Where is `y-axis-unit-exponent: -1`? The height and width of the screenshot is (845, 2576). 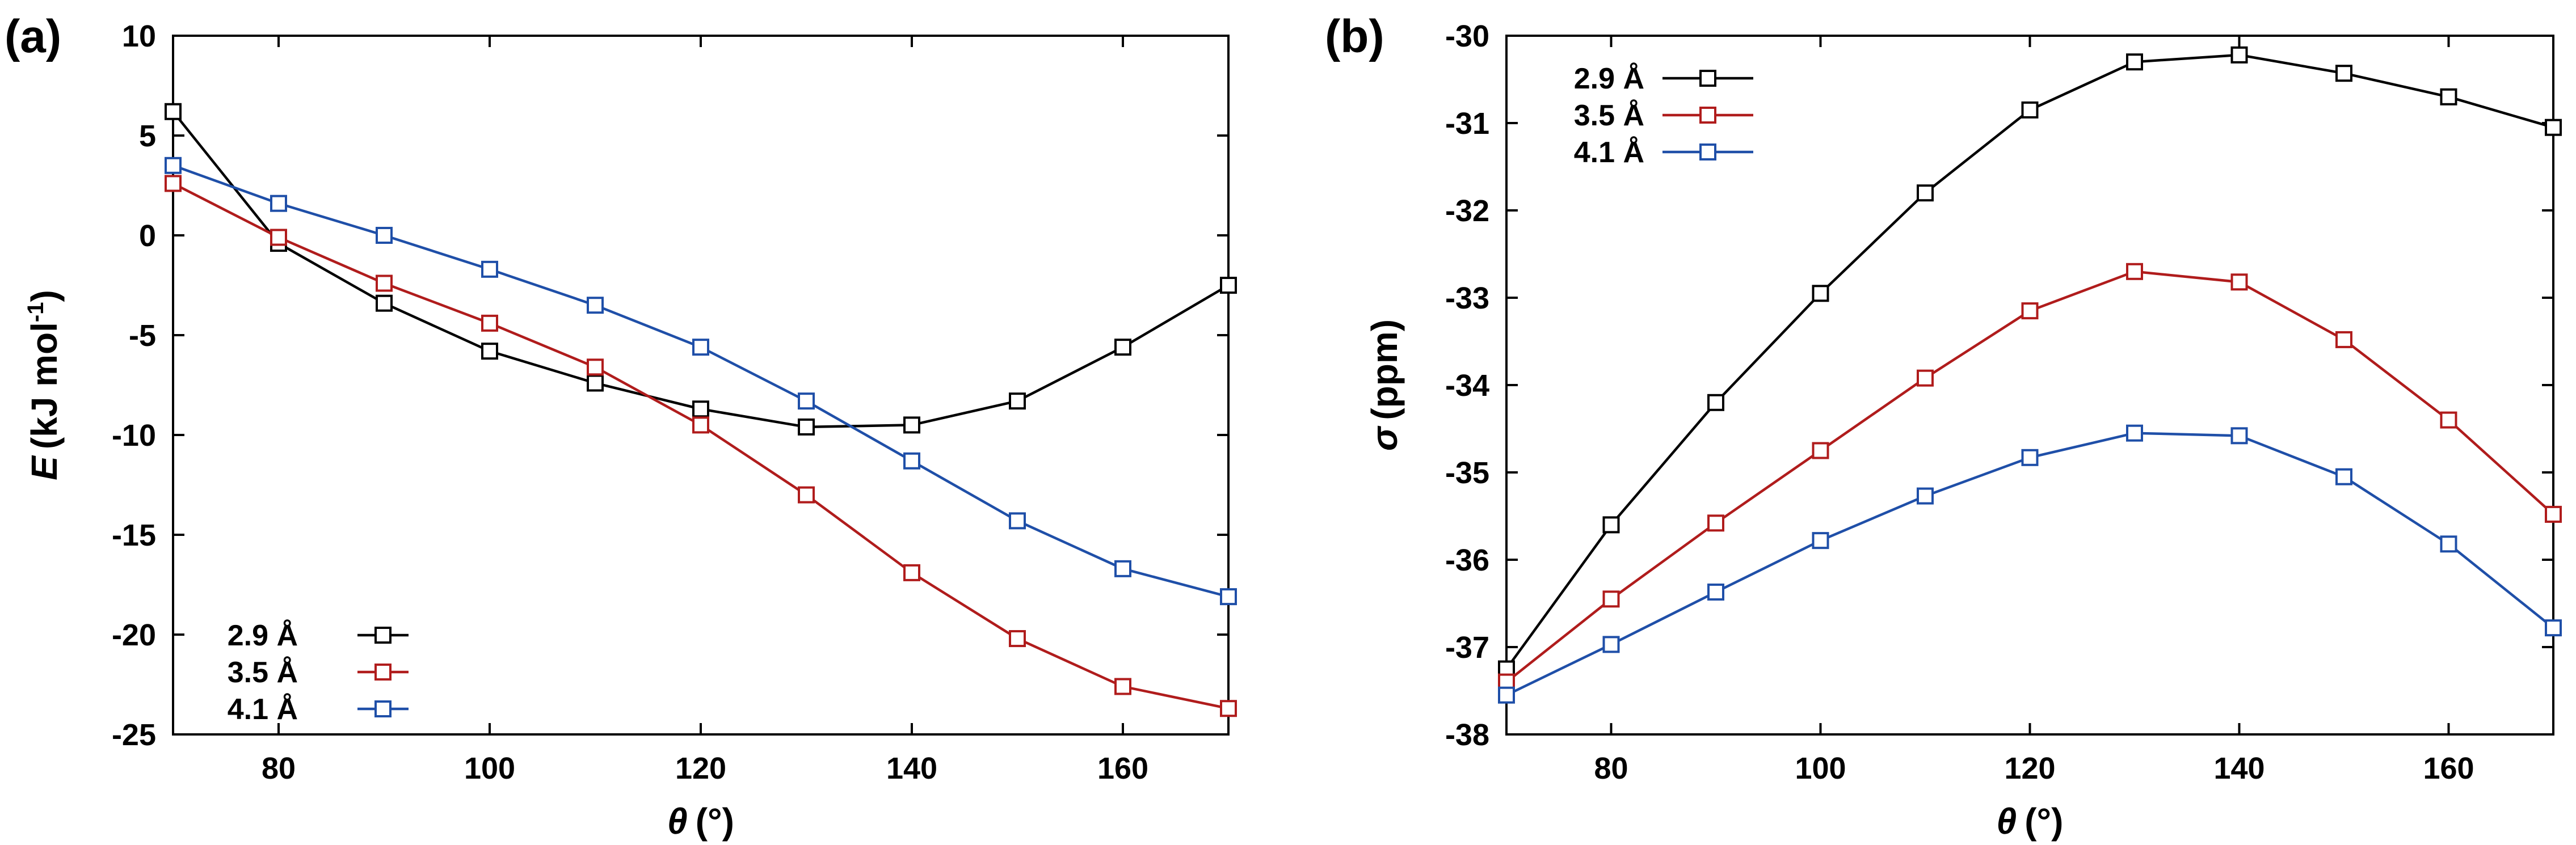 y-axis-unit-exponent: -1 is located at coordinates (35, 312).